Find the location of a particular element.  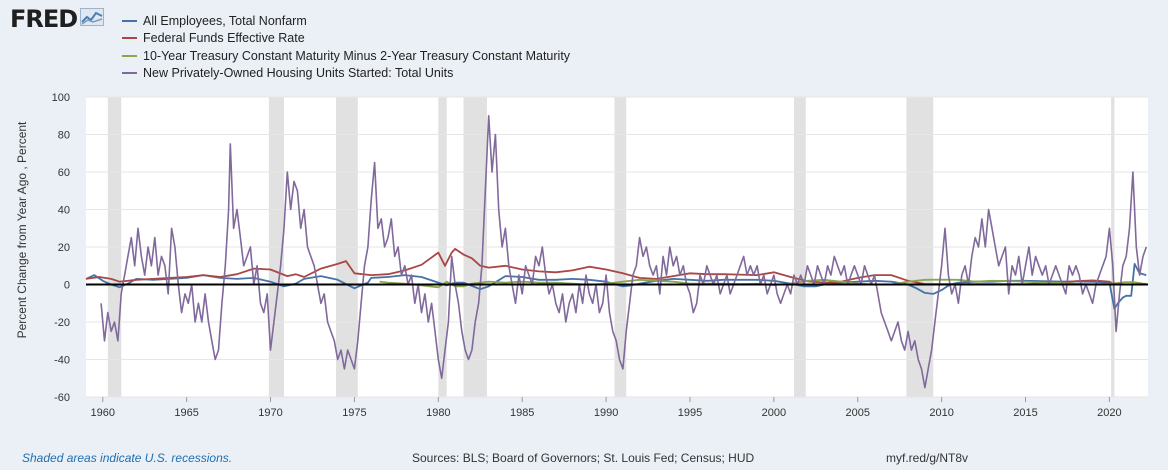

y-tick-label: 20 is located at coordinates (64, 248).